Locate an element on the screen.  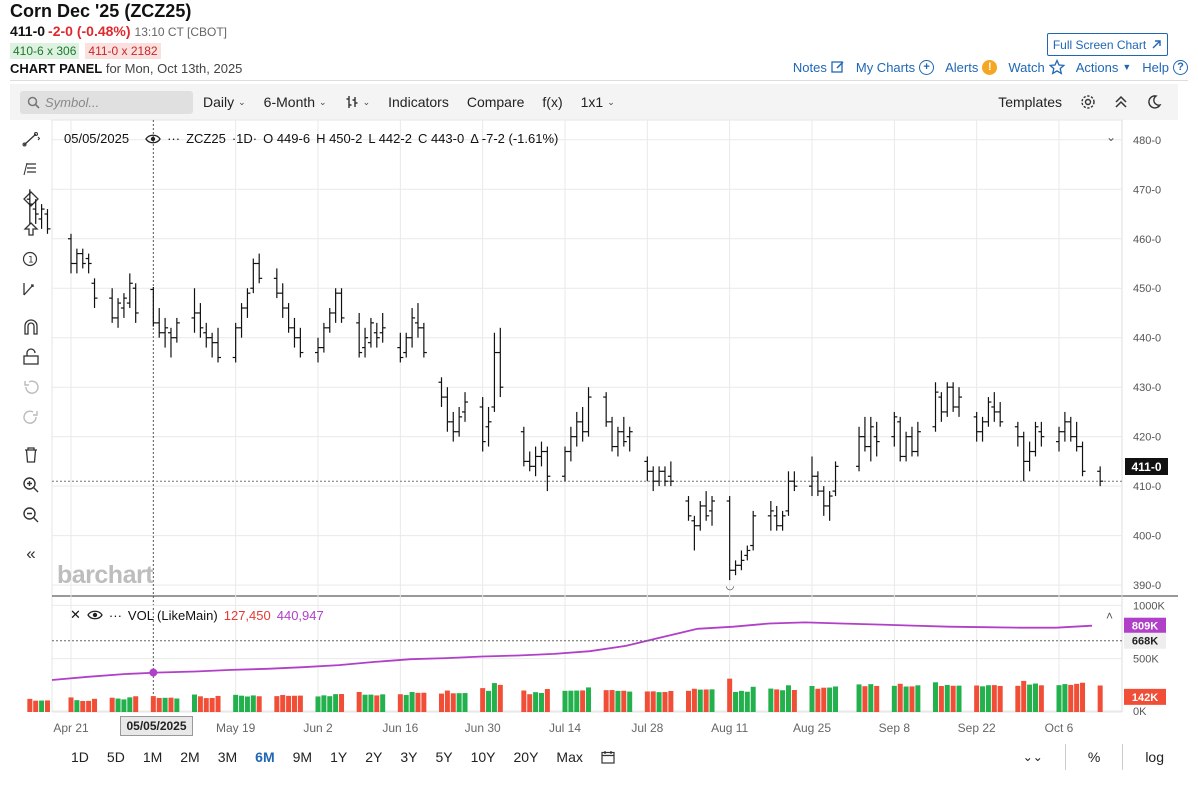
arrow-up-icon is located at coordinates (31, 229).